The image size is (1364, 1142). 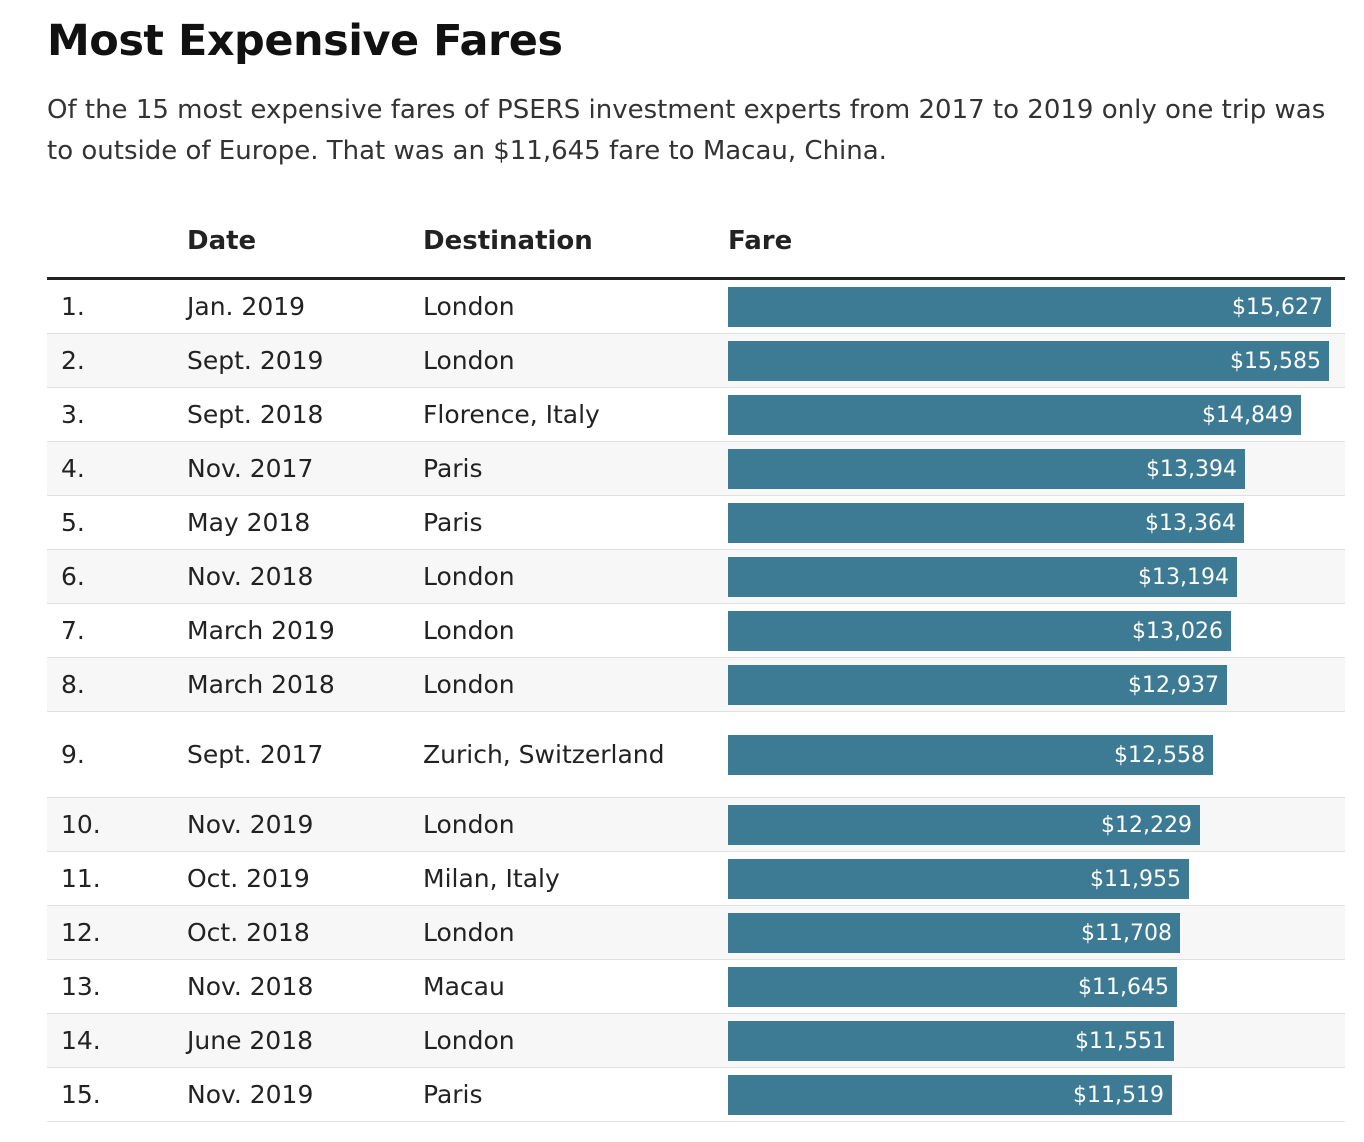 I want to click on date-cell: Sept. 2019, so click(x=255, y=360).